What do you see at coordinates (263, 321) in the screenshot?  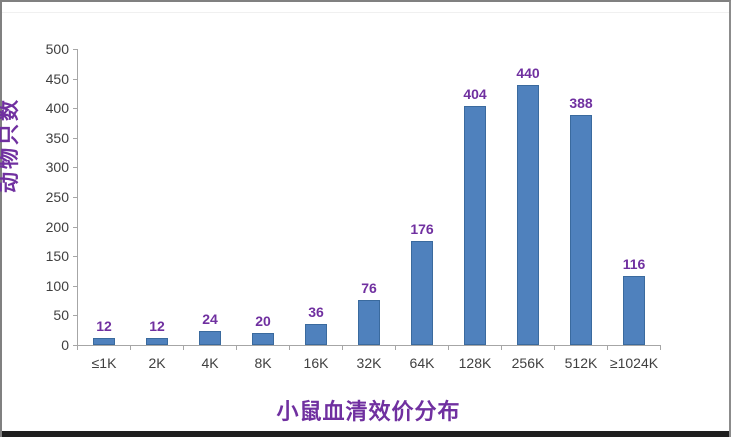 I see `bar-value-label: 20` at bounding box center [263, 321].